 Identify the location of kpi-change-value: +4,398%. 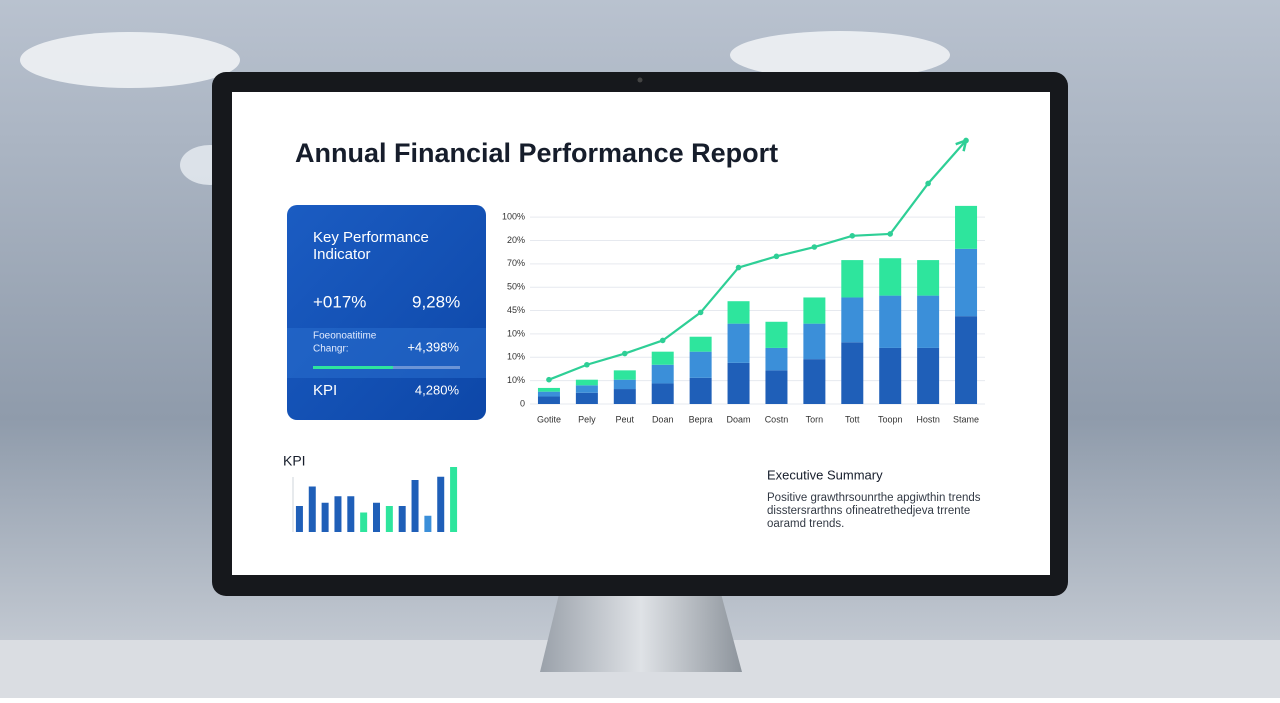
(433, 346).